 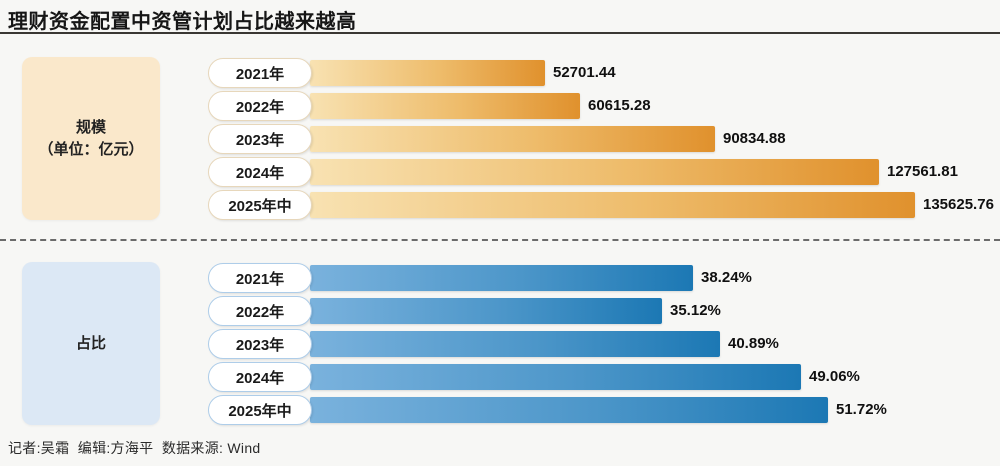 I want to click on bar-row: 2025年中 51.72%, so click(x=598, y=410).